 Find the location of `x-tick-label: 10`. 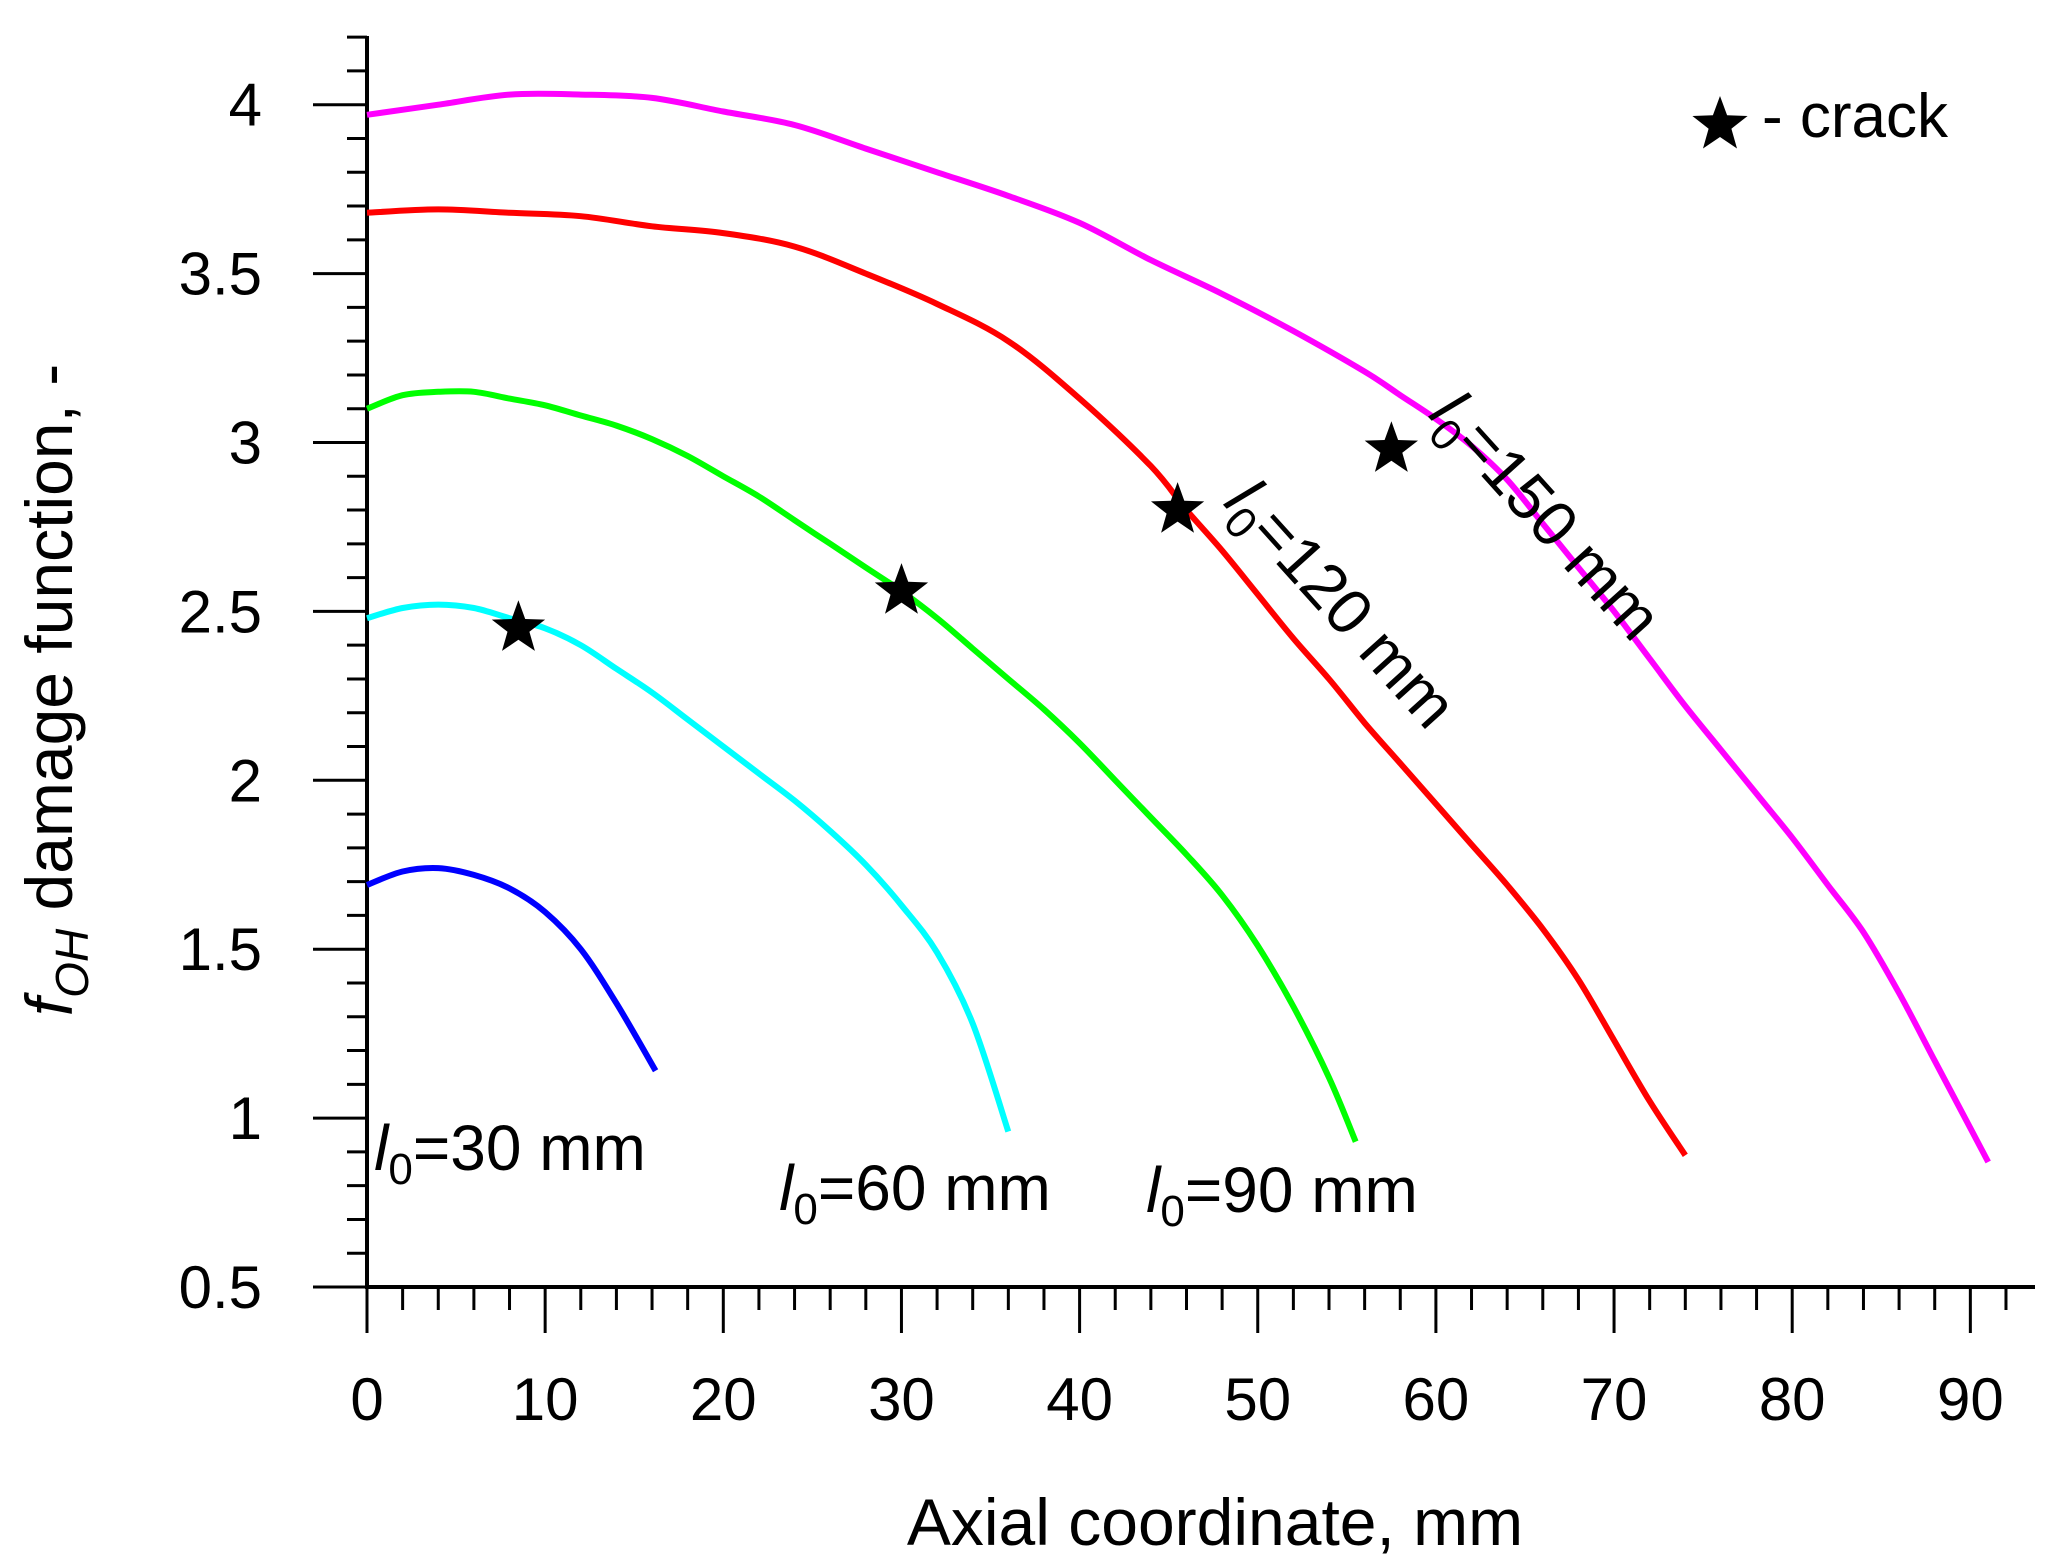

x-tick-label: 10 is located at coordinates (545, 1399).